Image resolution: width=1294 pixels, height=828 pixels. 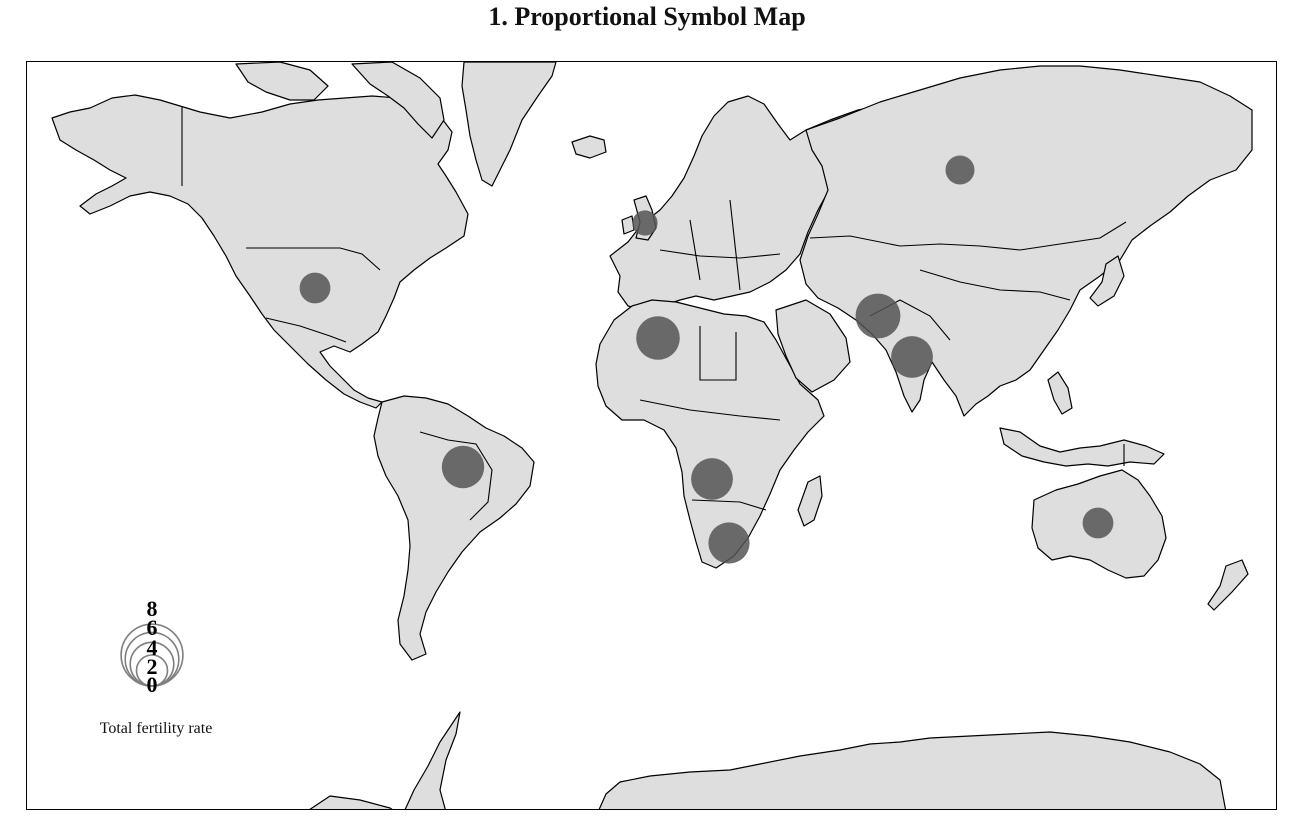 I want to click on symbol-brazil, so click(x=463, y=467).